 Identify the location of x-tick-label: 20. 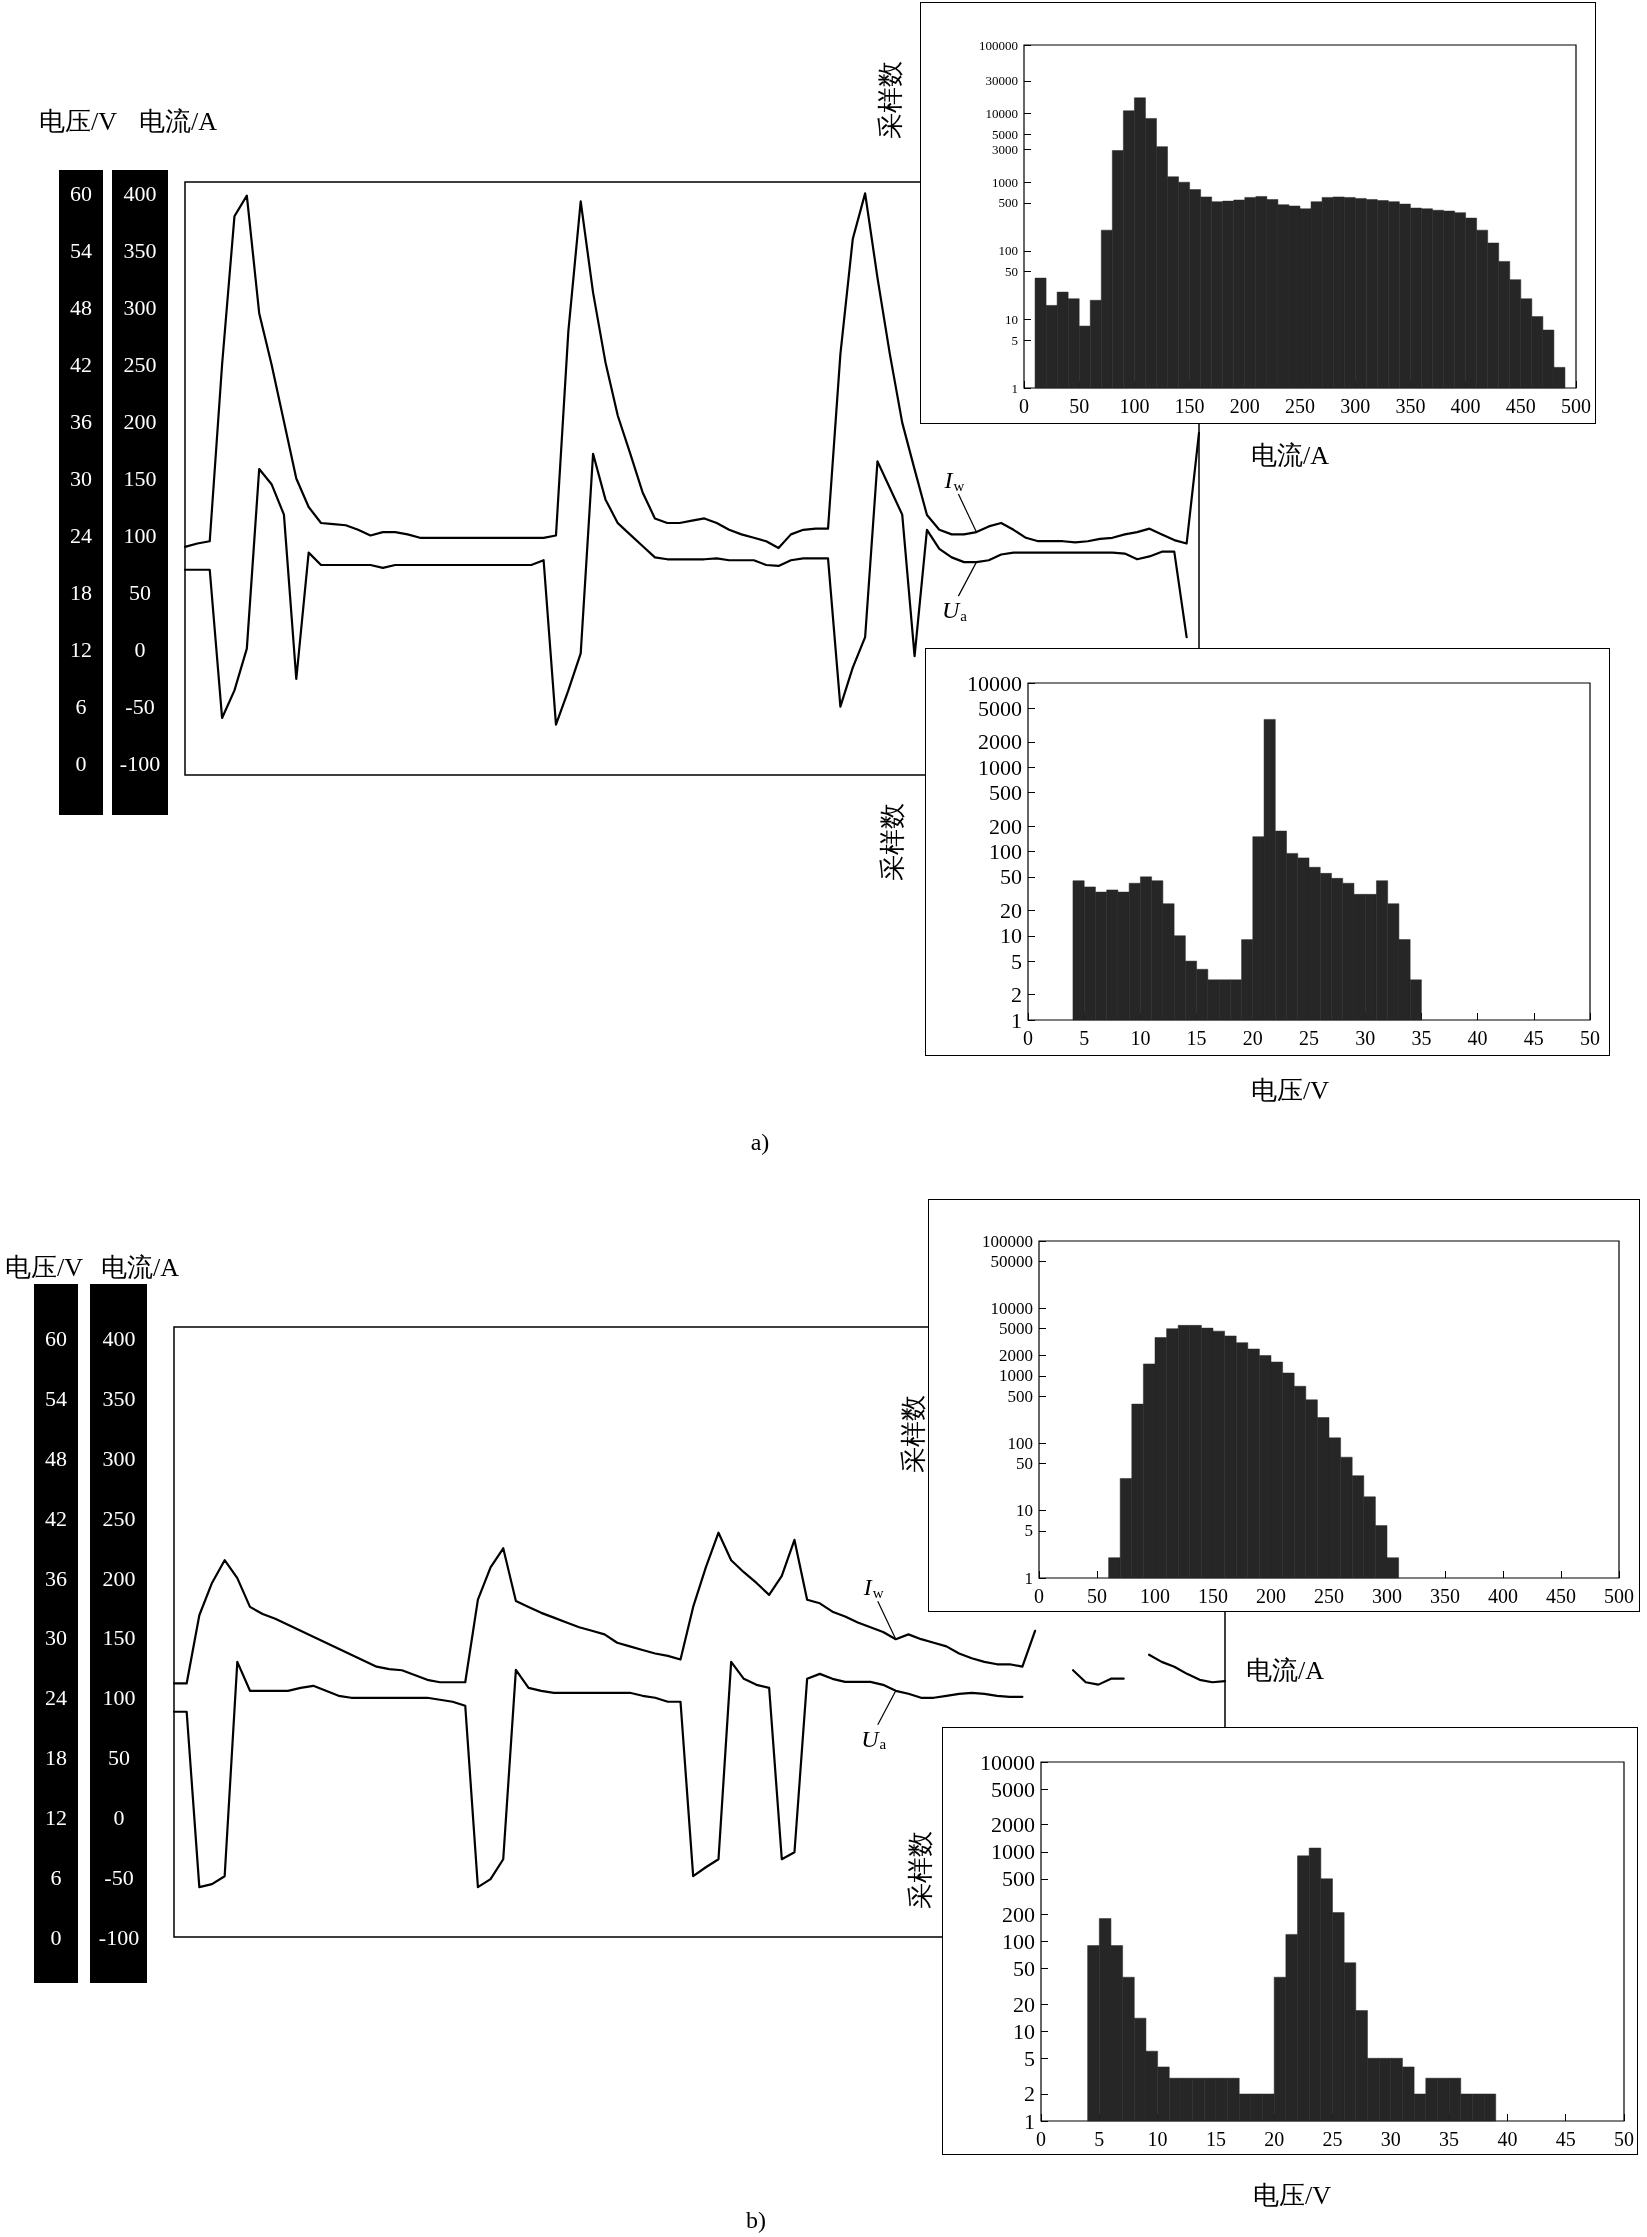
(1252, 1038).